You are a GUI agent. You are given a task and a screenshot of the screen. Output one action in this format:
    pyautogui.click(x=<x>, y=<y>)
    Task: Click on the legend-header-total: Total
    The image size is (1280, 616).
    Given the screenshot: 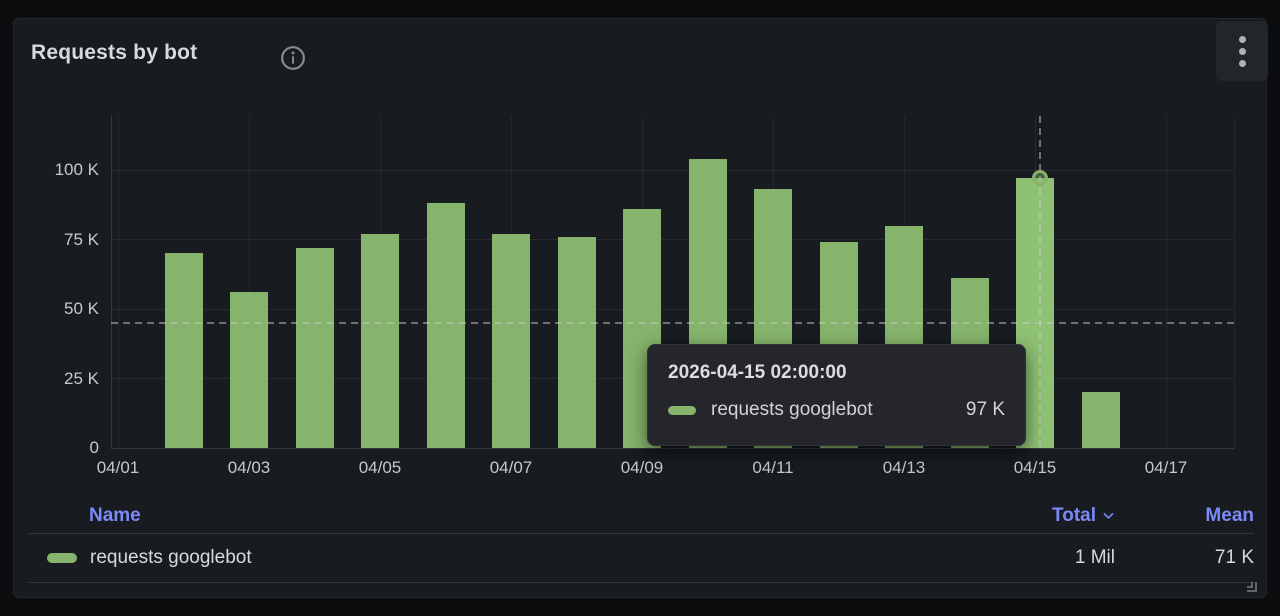 What is the action you would take?
    pyautogui.click(x=1039, y=516)
    